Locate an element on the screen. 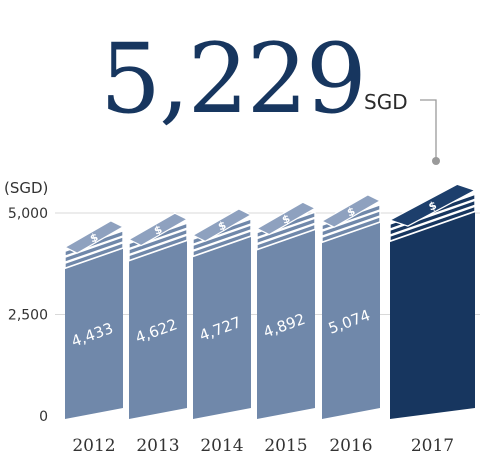 The image size is (500, 470). hero-value: 5,229 is located at coordinates (232, 79).